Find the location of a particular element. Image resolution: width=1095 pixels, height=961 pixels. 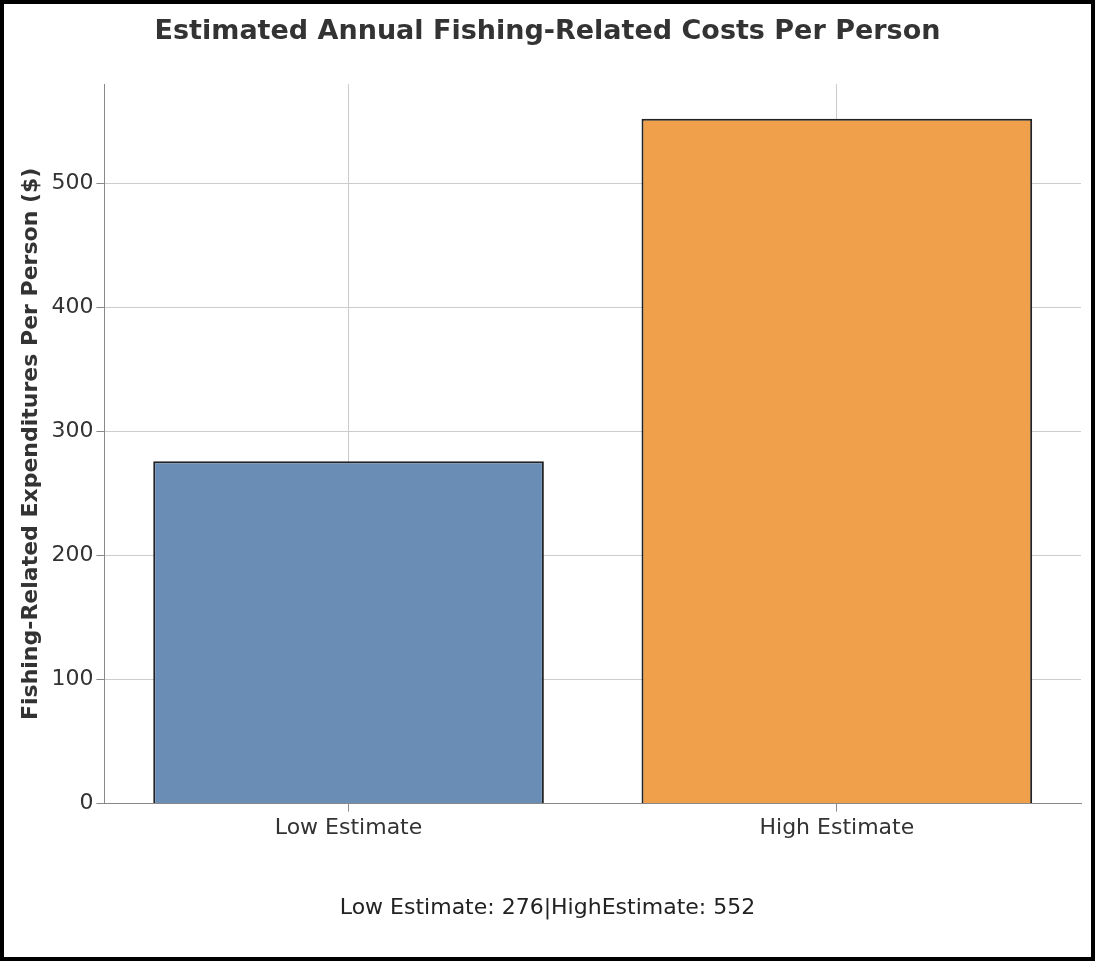

y-axis-title: Fishing-Related Expenditures Per Person ($) is located at coordinates (29, 444).